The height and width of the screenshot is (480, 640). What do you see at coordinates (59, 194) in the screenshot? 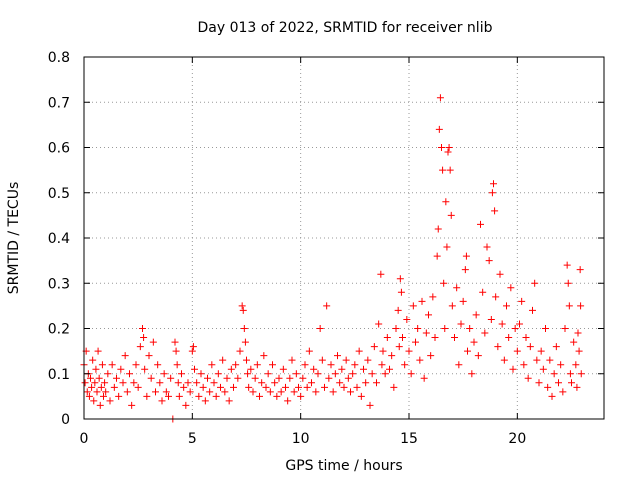
I see `y-tick-label: 0.5` at bounding box center [59, 194].